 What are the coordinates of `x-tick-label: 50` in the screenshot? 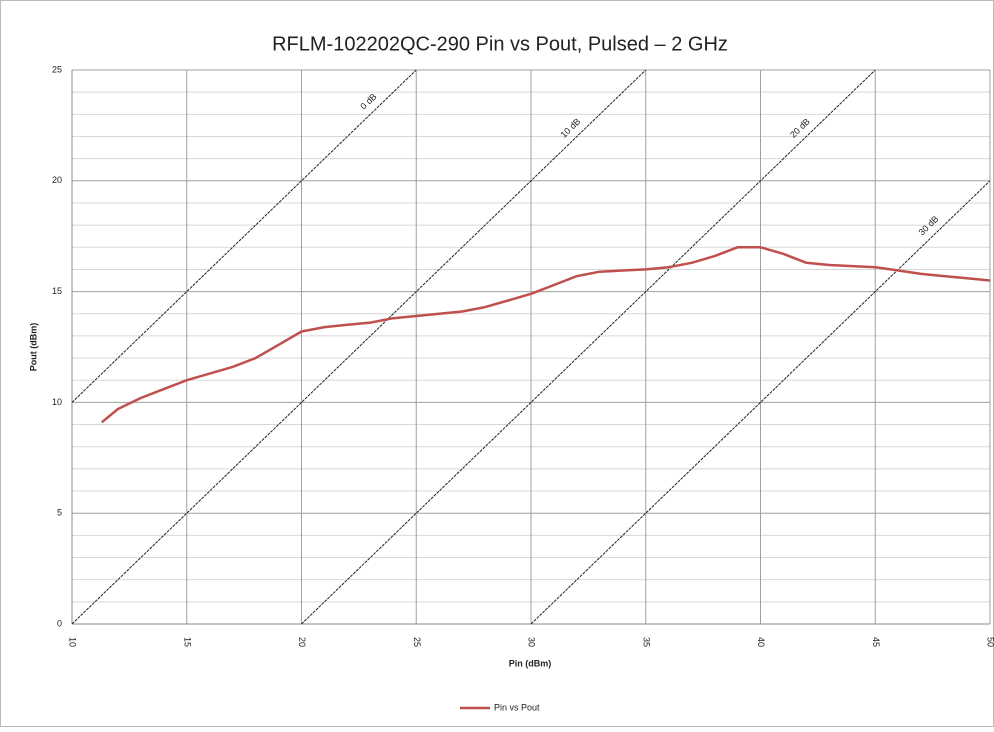 It's located at (990, 642).